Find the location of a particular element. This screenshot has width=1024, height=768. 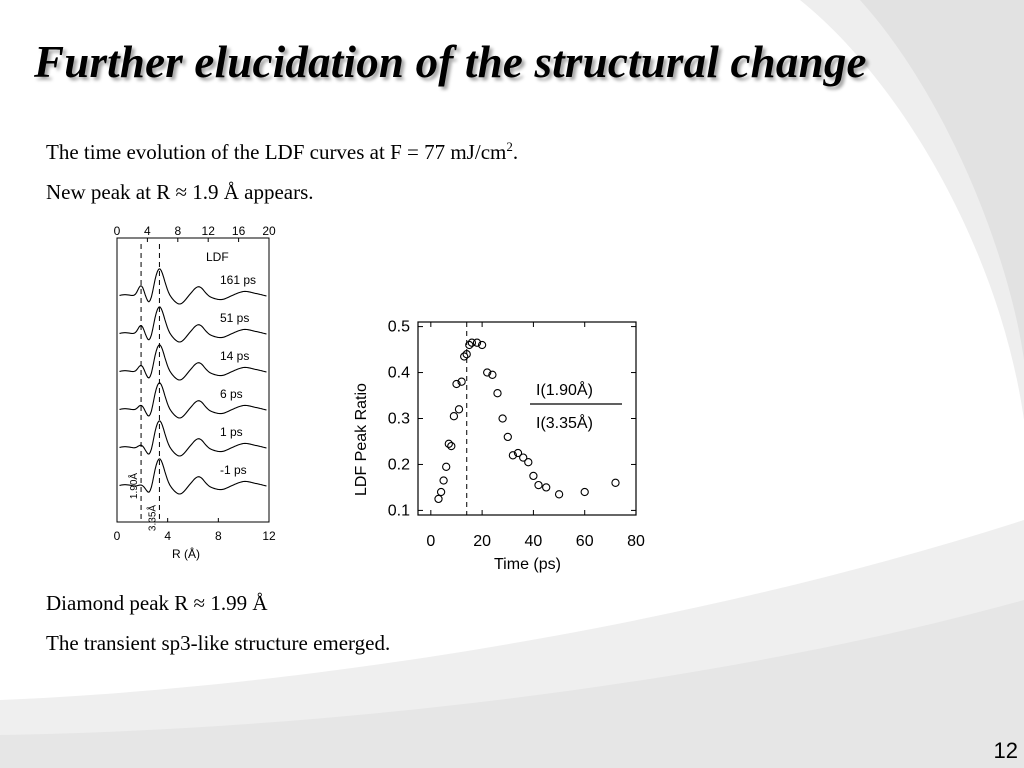

ldf-top-tick-label: 0 is located at coordinates (117, 231).